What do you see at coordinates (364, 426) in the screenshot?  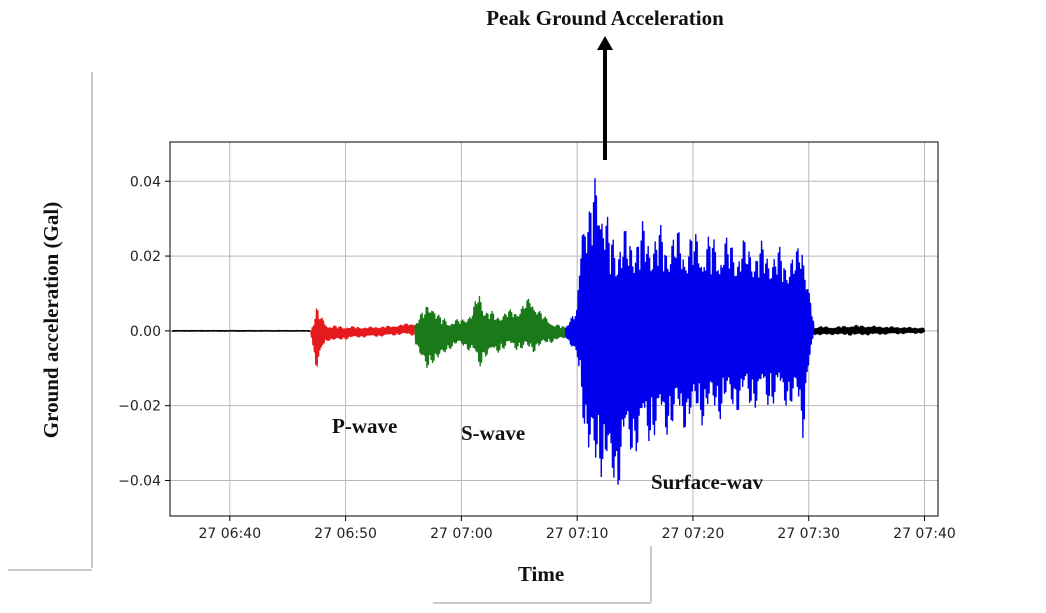 I see `p-wave-label: P-wave` at bounding box center [364, 426].